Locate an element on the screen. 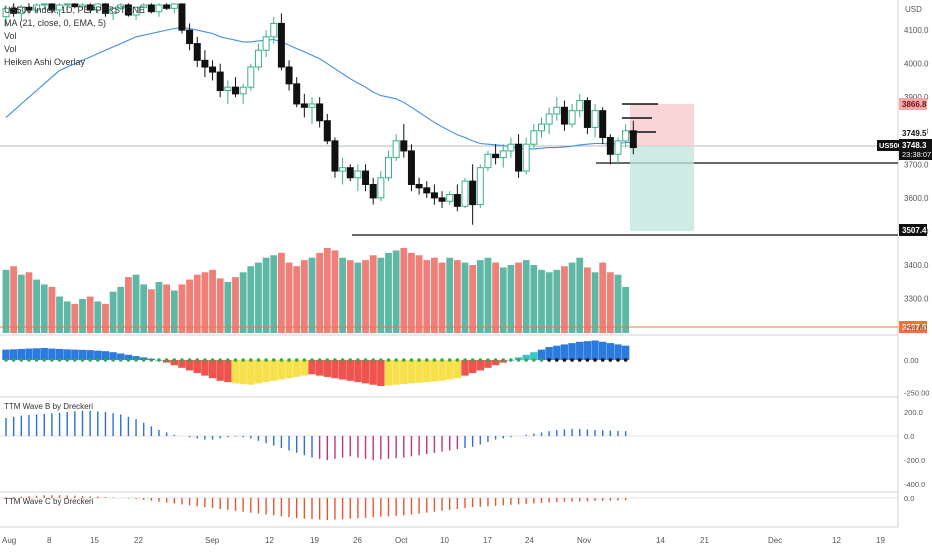 Image resolution: width=932 pixels, height=555 pixels. legend-heiken: Heiken Ashi Overlay is located at coordinates (45, 62).